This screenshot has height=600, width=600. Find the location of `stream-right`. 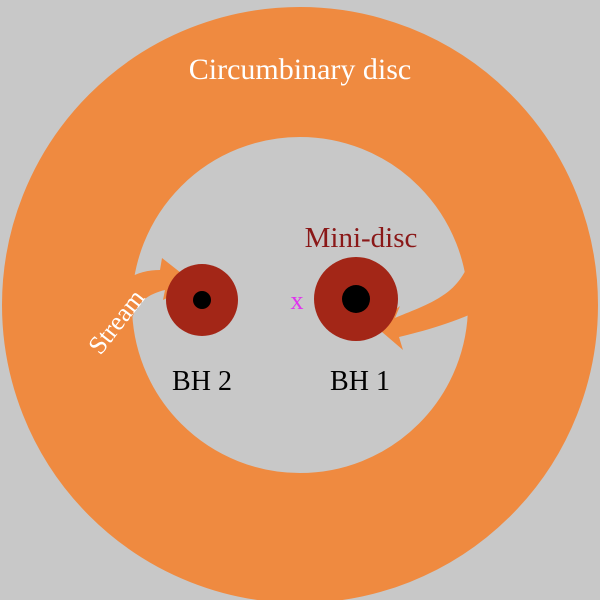

stream-right is located at coordinates (431, 282).